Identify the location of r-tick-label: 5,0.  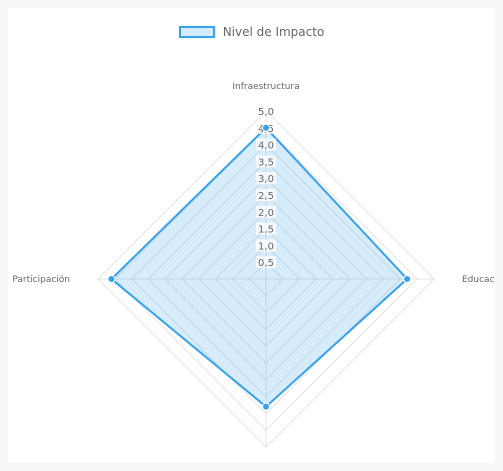
(266, 112).